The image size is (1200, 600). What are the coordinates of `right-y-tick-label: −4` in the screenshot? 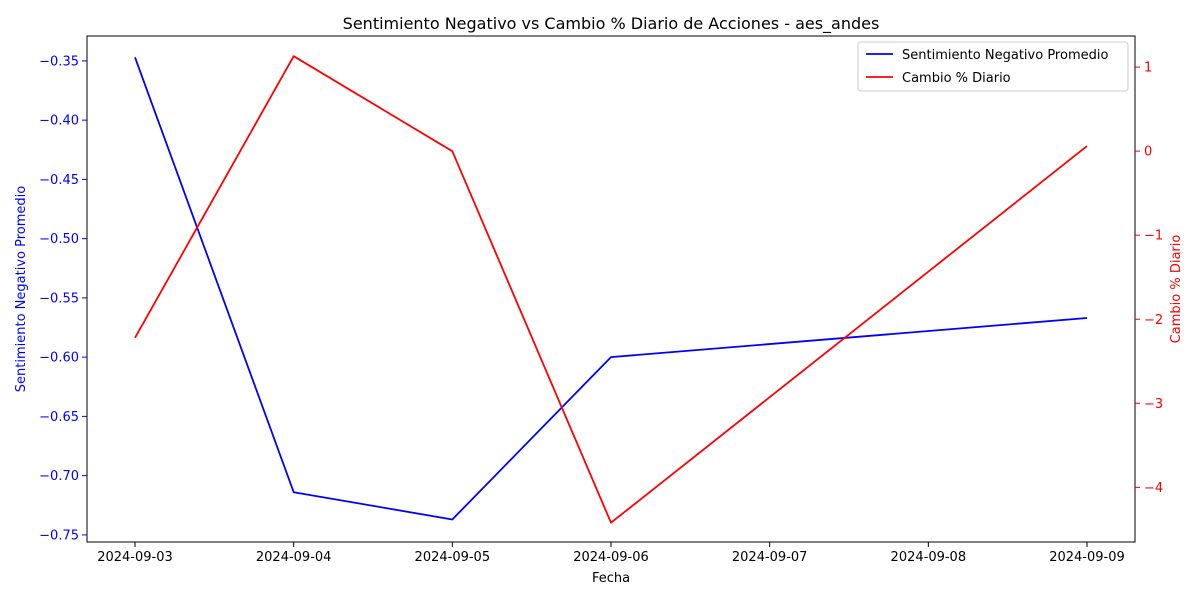 It's located at (1153, 488).